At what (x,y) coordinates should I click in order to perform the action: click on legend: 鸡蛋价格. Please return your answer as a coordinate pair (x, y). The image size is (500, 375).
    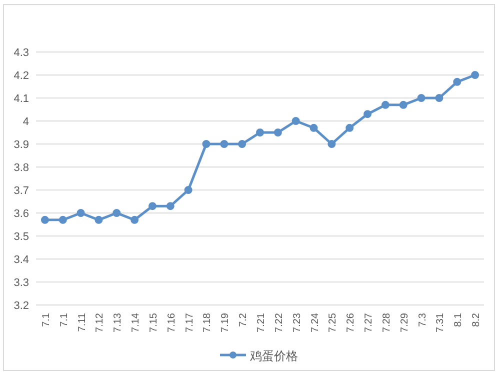
    Looking at the image, I should click on (259, 356).